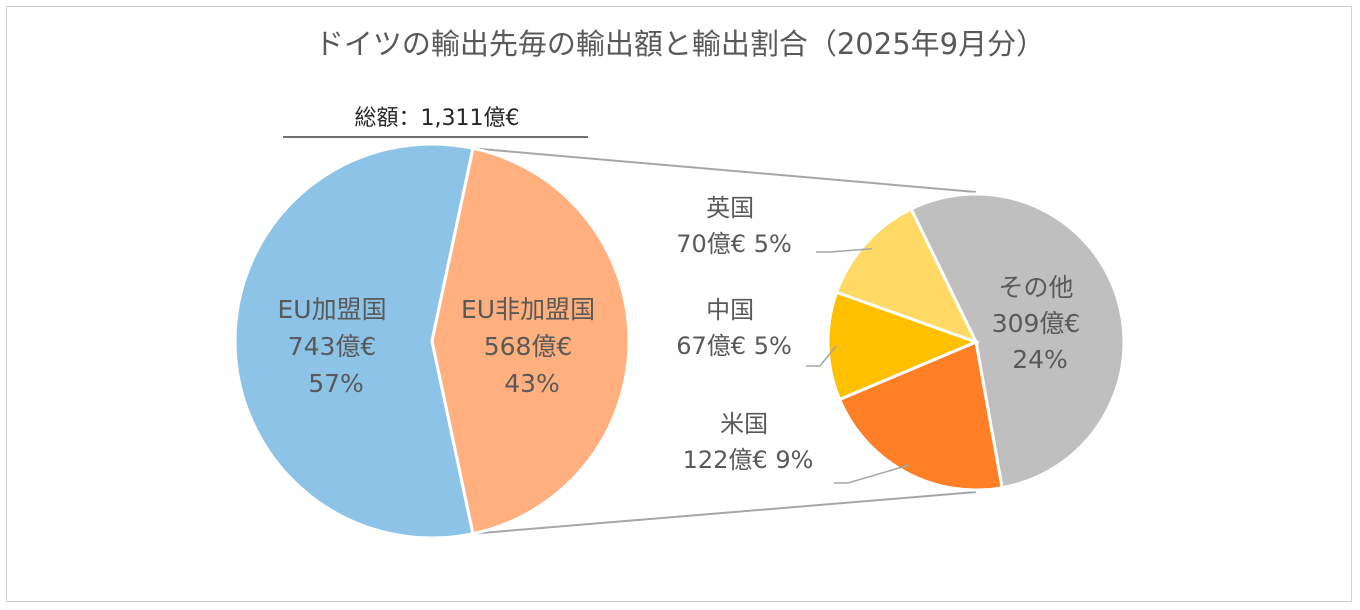 This screenshot has width=1360, height=610. Describe the element at coordinates (532, 383) in the screenshot. I see `slice-percent: 43%` at that location.